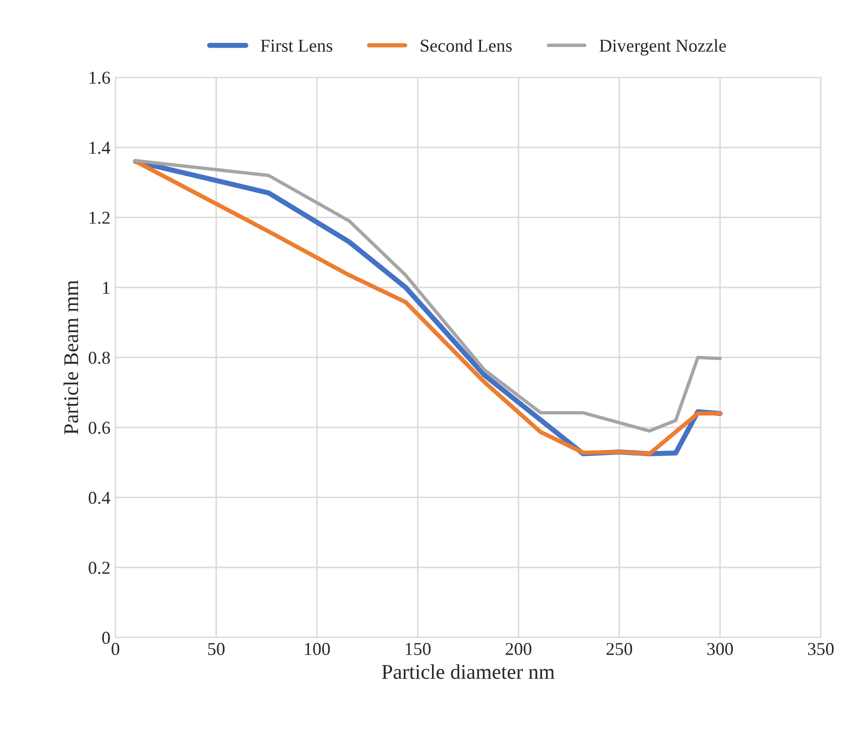 This screenshot has height=737, width=855. I want to click on y-tick-label: 0.6, so click(99, 428).